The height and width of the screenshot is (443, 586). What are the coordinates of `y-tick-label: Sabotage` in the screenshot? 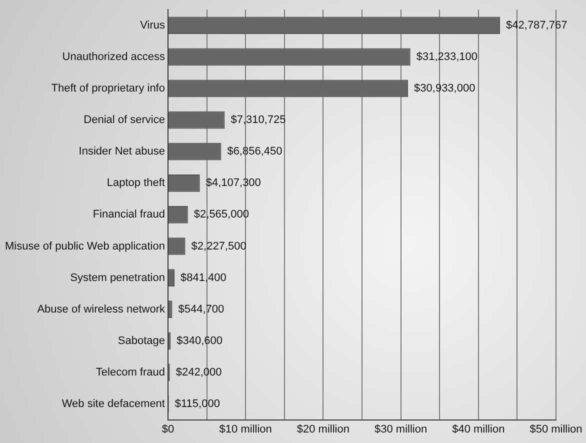 It's located at (141, 340).